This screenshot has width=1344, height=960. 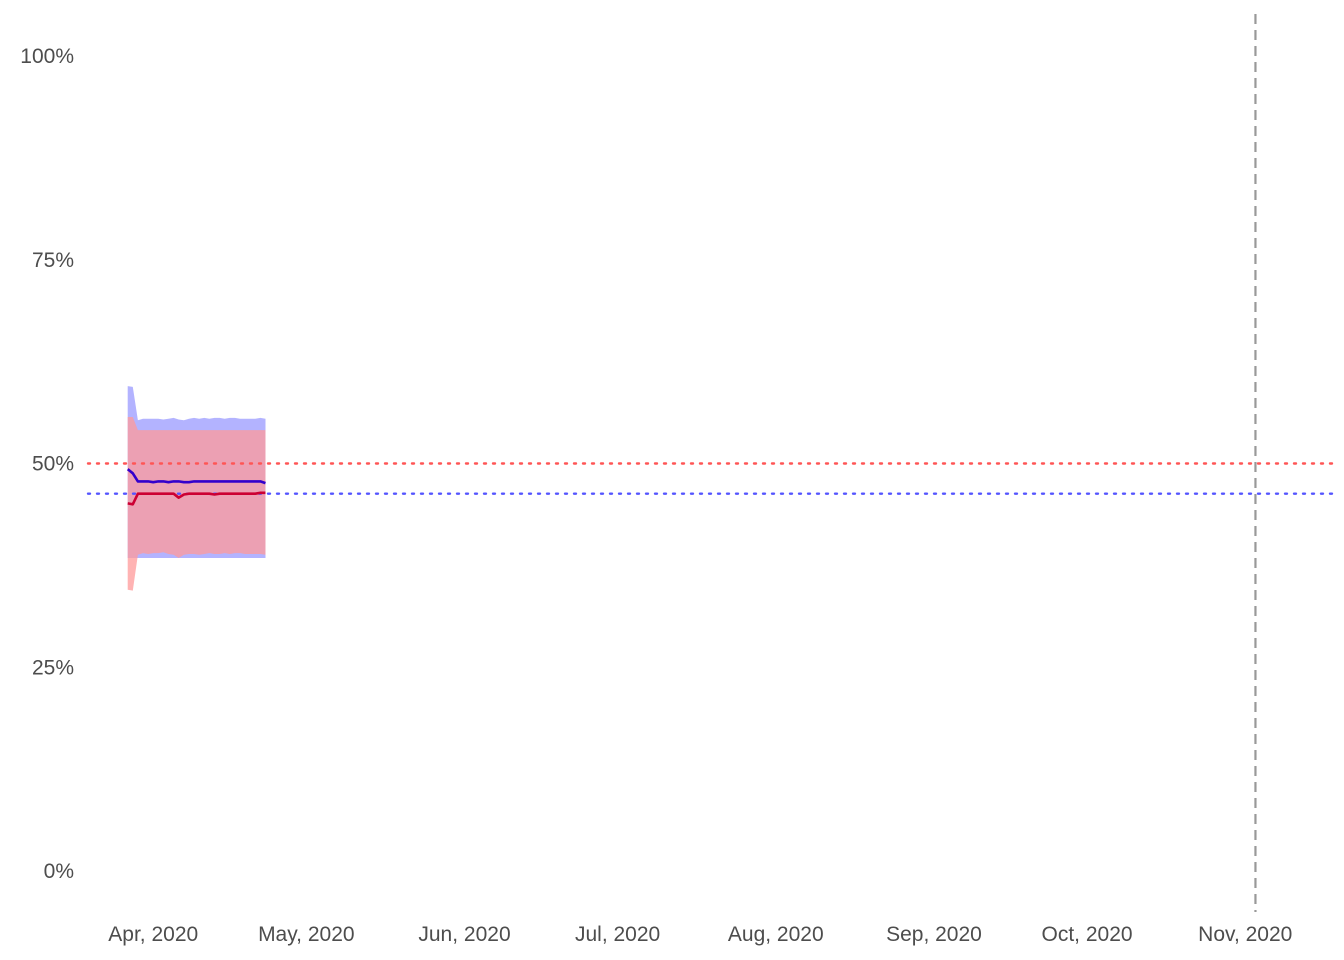 What do you see at coordinates (53, 464) in the screenshot?
I see `y-tick-label: 50%` at bounding box center [53, 464].